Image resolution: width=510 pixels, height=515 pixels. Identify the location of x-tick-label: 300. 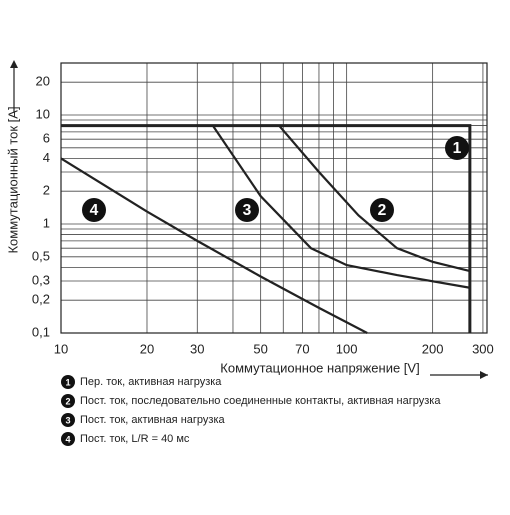
(483, 348).